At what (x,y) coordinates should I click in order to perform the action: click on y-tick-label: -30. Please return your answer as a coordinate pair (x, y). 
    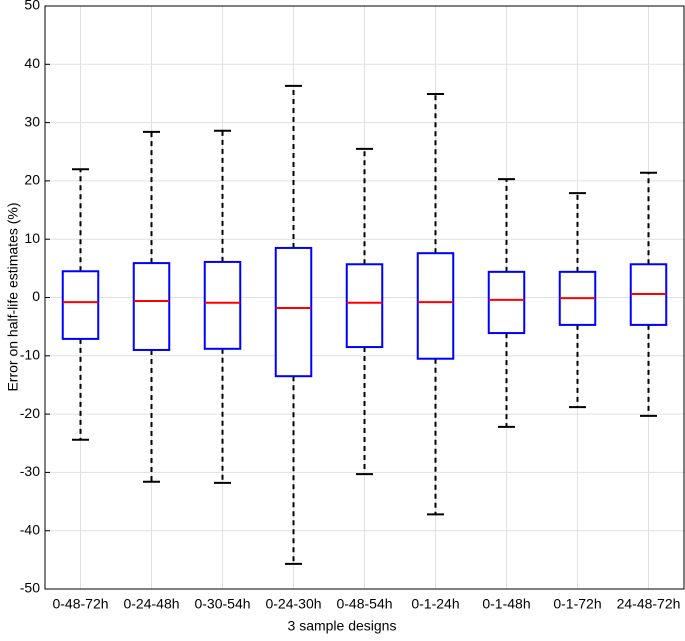
    Looking at the image, I should click on (30, 471).